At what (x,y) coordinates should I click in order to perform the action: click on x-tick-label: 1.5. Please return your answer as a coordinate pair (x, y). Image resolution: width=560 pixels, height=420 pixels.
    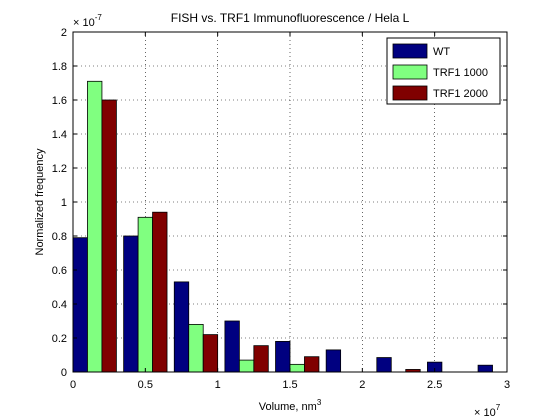
    Looking at the image, I should click on (289, 385).